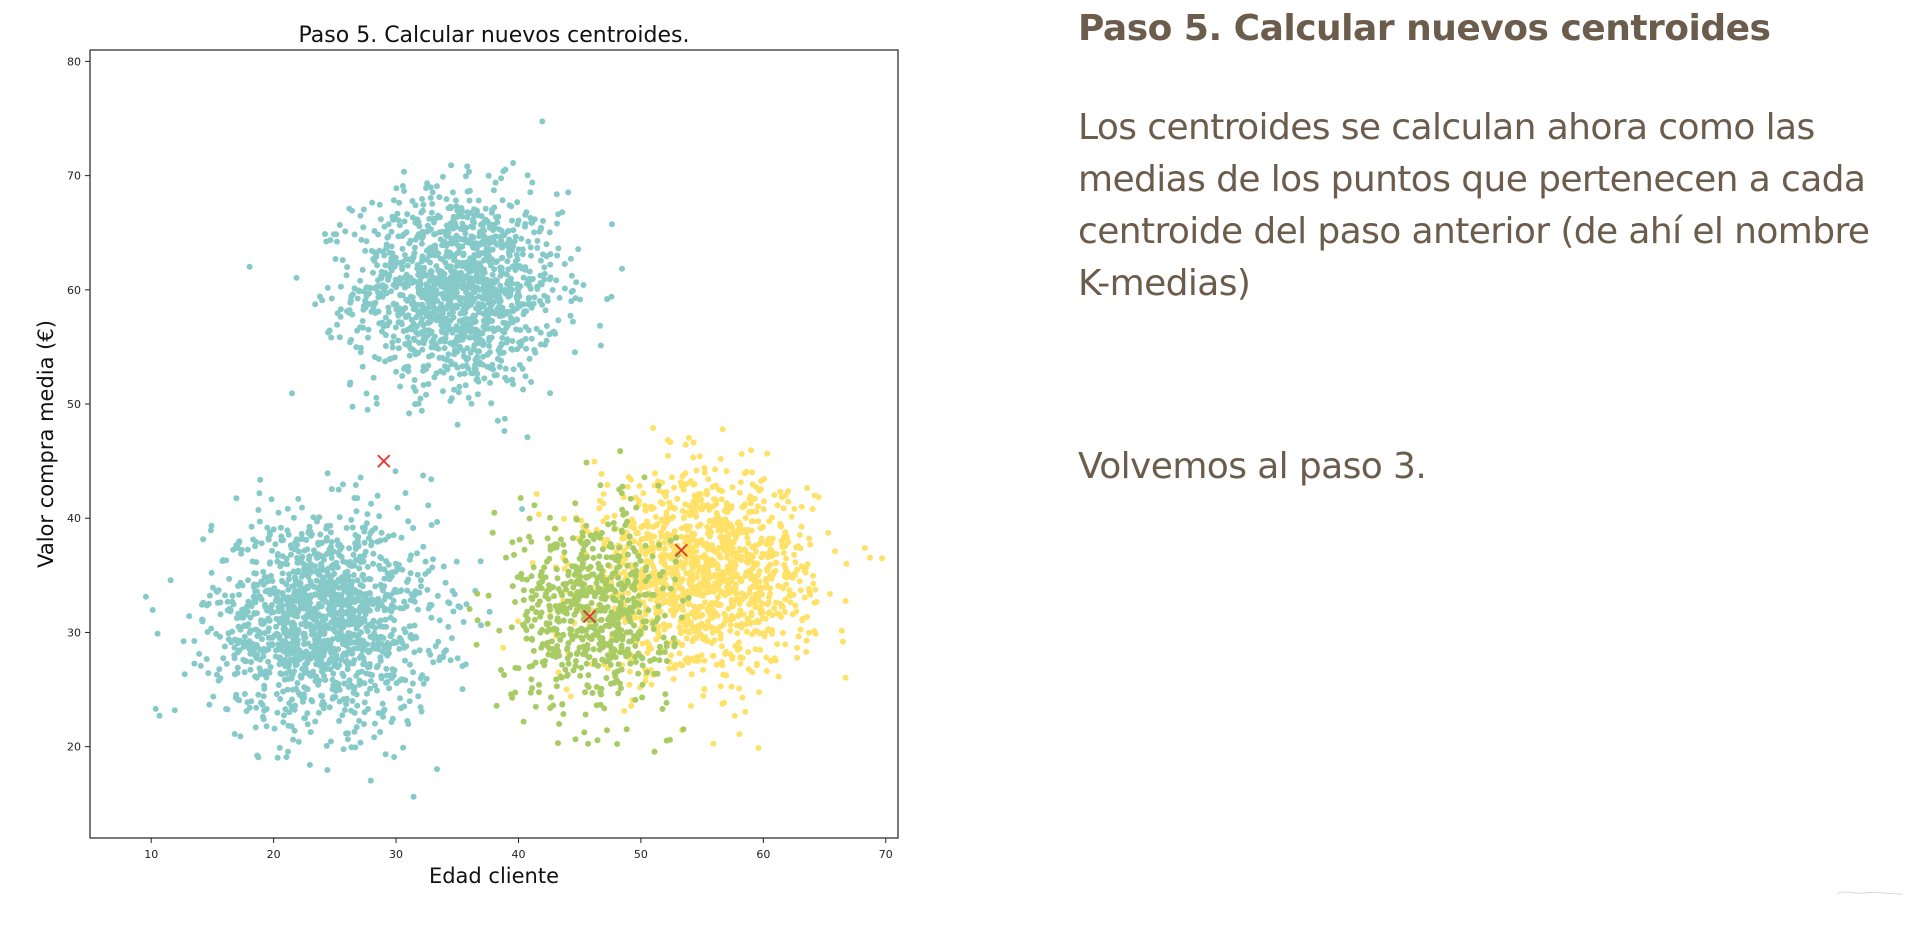 This screenshot has height=932, width=1905. What do you see at coordinates (74, 290) in the screenshot?
I see `y-tick-label: 60` at bounding box center [74, 290].